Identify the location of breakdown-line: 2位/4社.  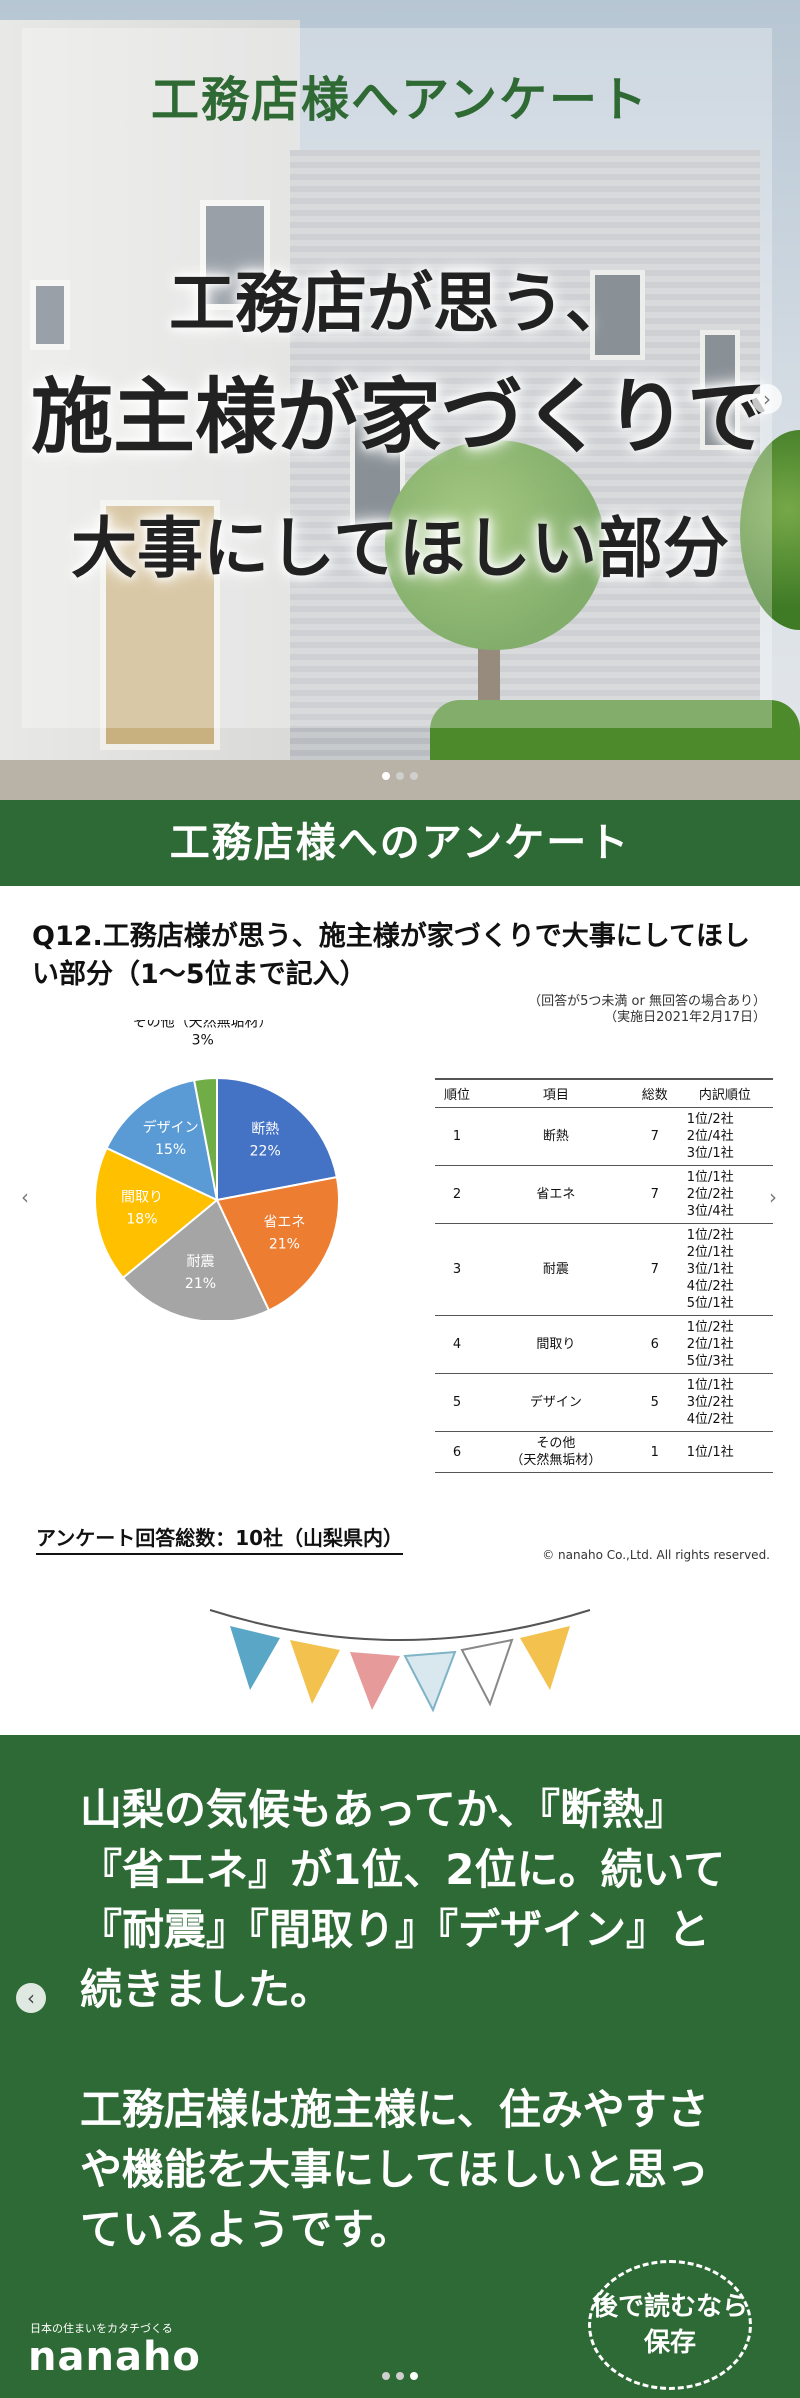
(710, 1136).